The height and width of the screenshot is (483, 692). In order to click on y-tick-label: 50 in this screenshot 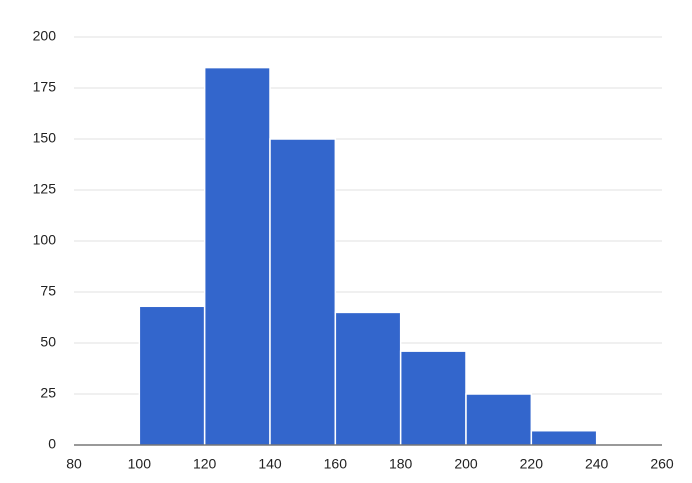, I will do `click(48, 342)`.